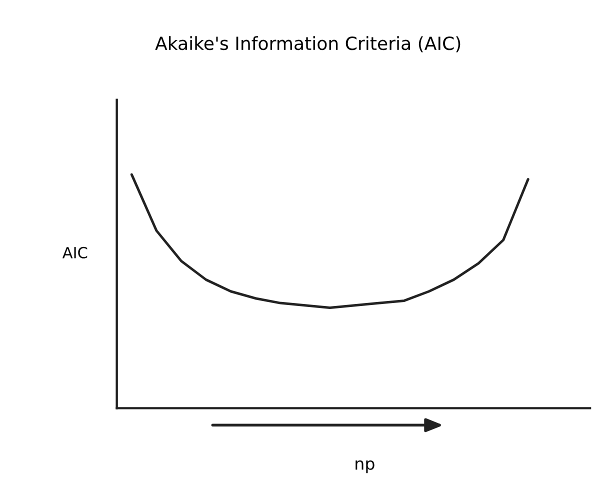 The image size is (593, 499). What do you see at coordinates (307, 44) in the screenshot?
I see `chart-title: Akaike's Information Criteria (AIC)` at bounding box center [307, 44].